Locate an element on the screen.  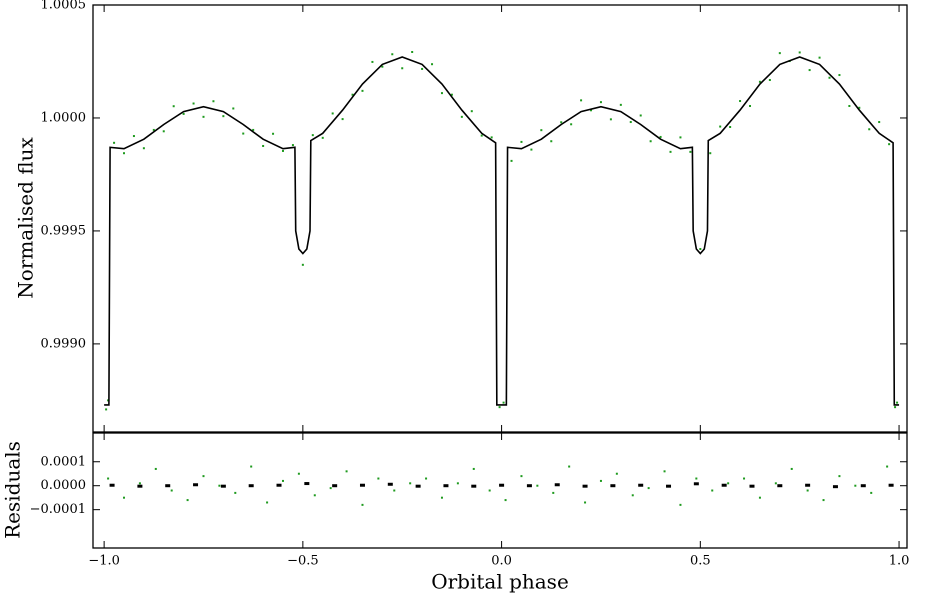
y-tick-label: 0.0000 is located at coordinates (64, 485).